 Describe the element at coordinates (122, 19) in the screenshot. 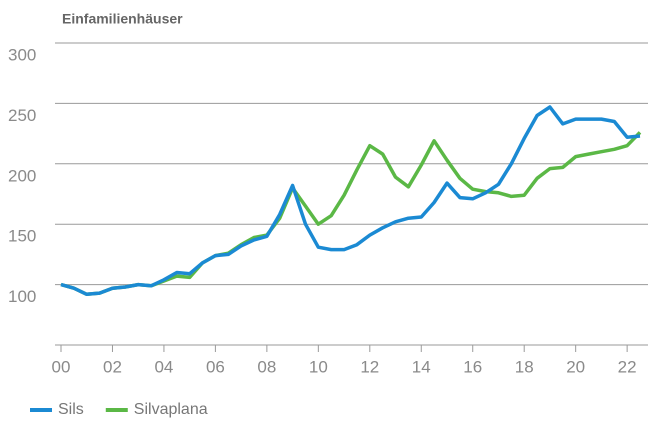

I see `chart-title: Einfamilienhäuser` at that location.